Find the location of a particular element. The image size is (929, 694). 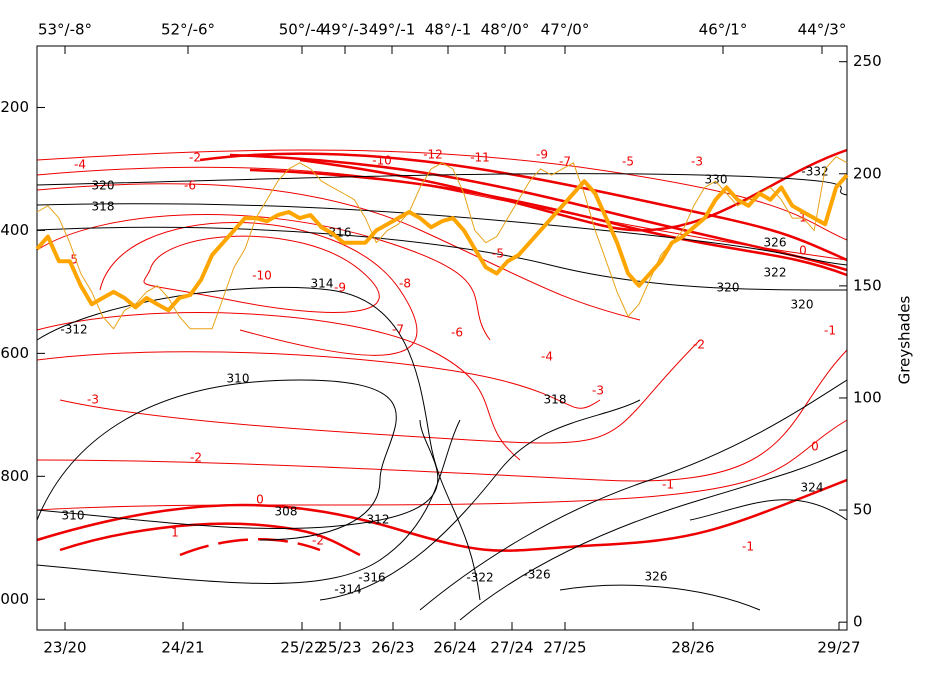

contour-label: 330 is located at coordinates (716, 180).